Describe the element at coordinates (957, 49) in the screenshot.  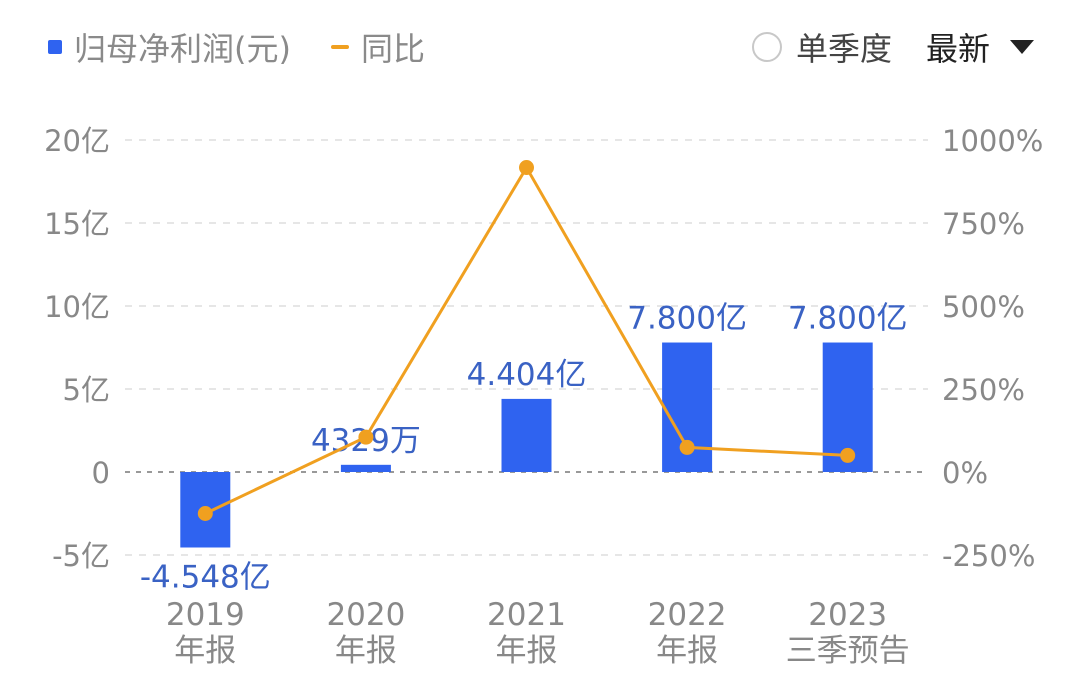
I see `period-label: 最新` at that location.